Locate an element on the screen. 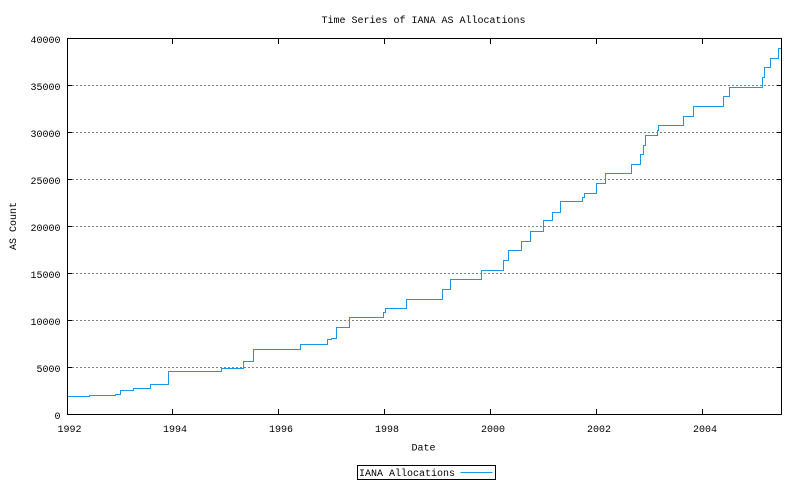  svg-text:Time Series of IANA AS Allocat: Time Series of IANA AS Allocations is located at coordinates (423, 21).